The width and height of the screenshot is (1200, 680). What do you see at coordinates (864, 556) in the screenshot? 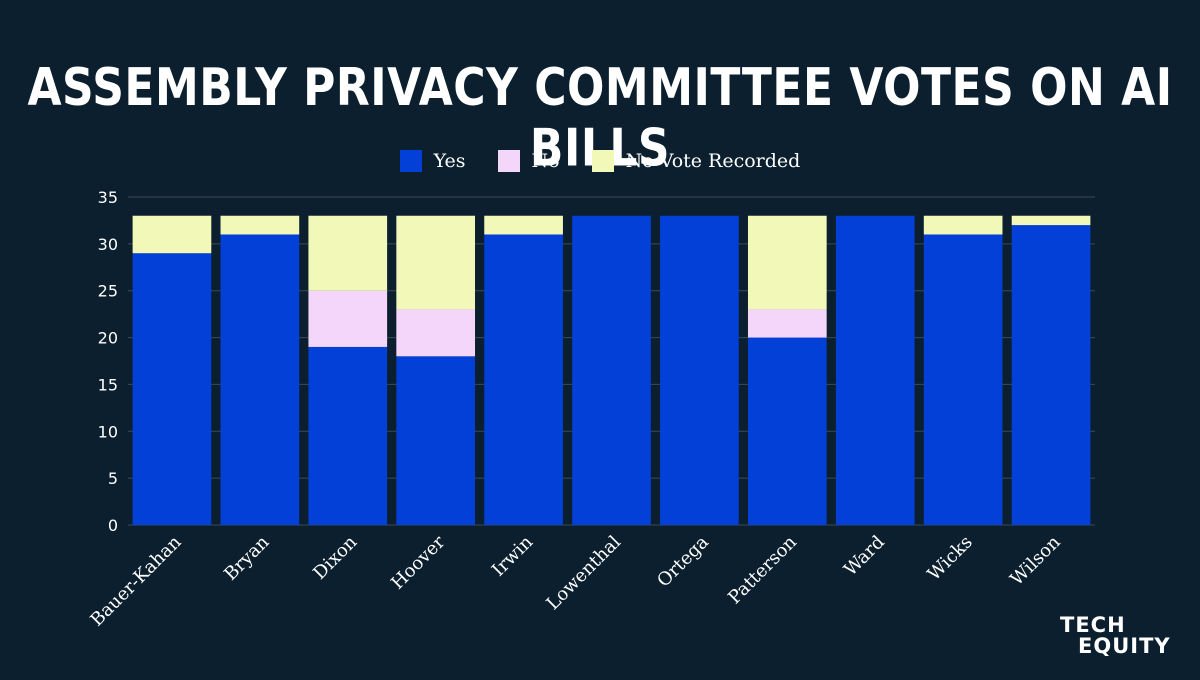
I see `x-tick-label: Ward` at bounding box center [864, 556].